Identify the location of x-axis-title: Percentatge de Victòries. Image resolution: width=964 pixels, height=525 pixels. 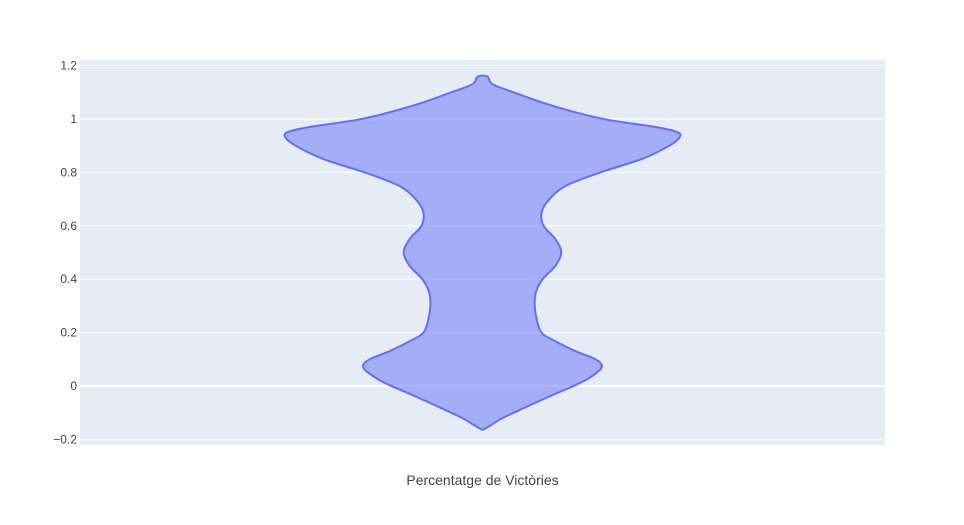
(482, 480).